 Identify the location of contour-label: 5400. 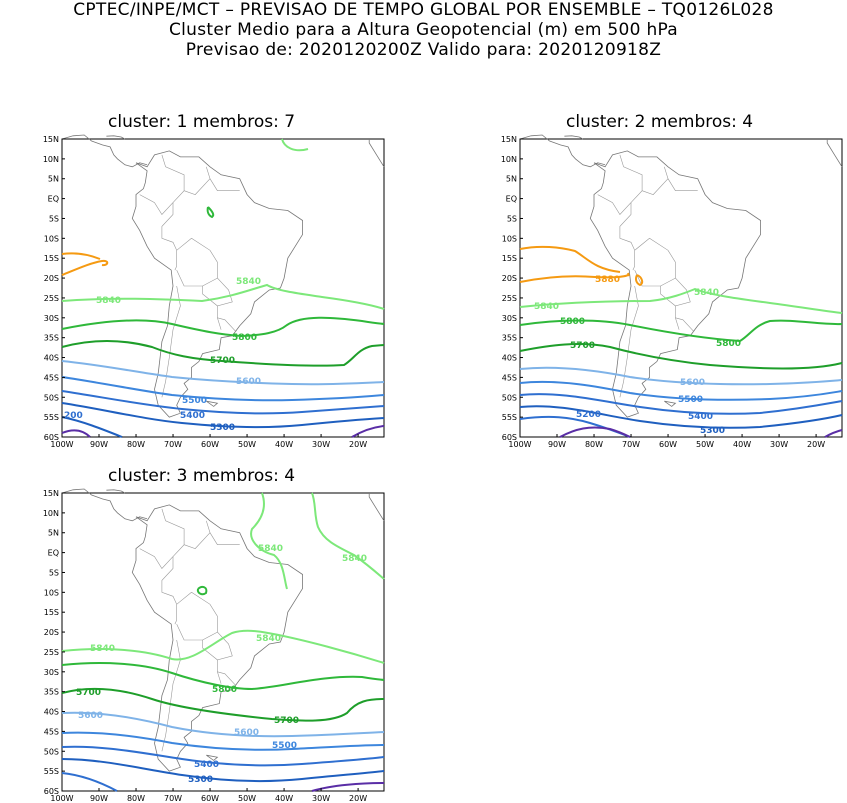
(700, 417).